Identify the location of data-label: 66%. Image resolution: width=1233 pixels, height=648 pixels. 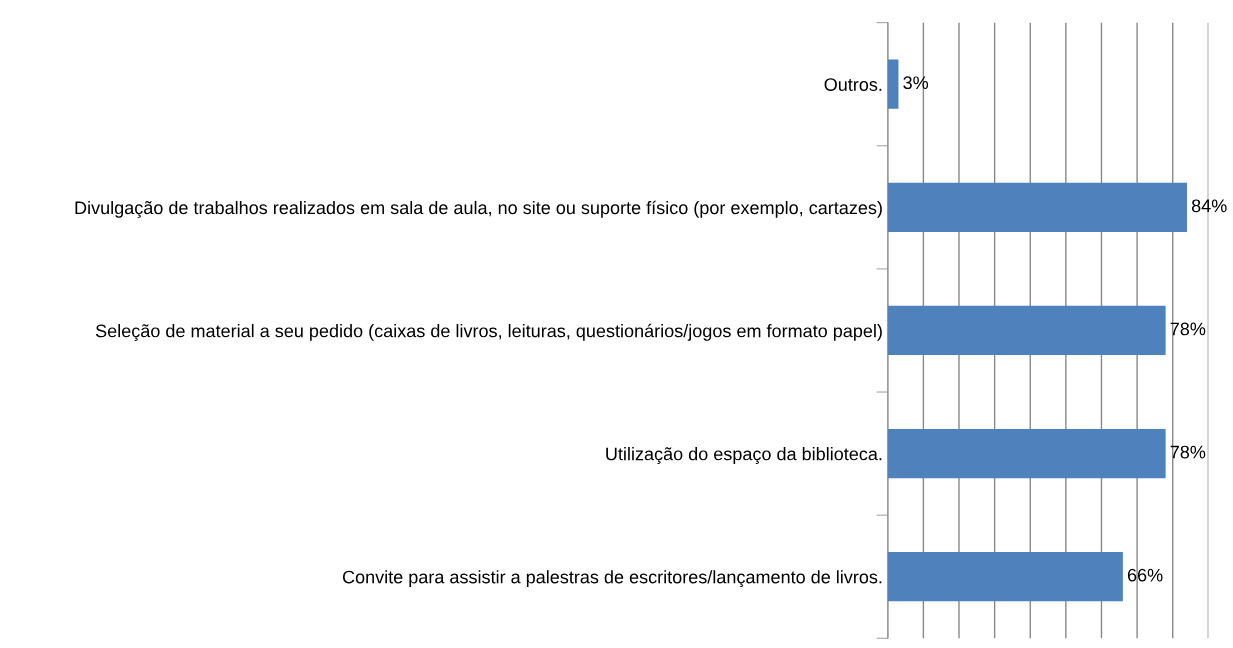
(1145, 575).